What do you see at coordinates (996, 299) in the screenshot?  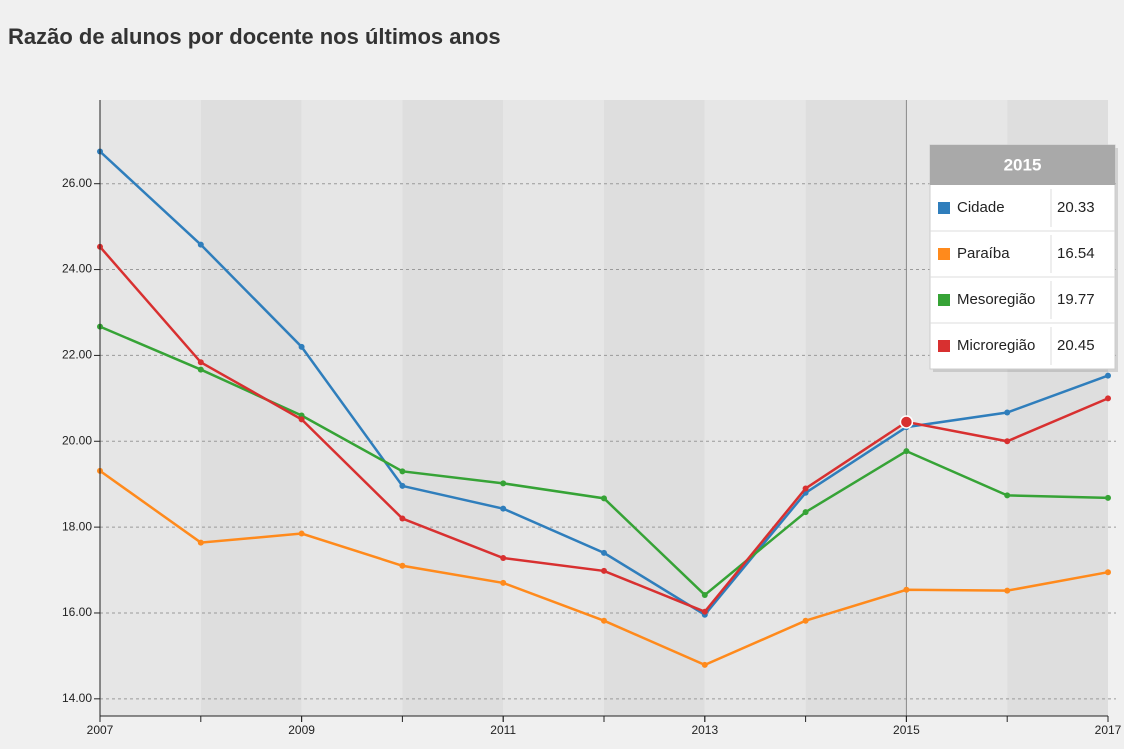 I see `legend-label: Mesoregião` at bounding box center [996, 299].